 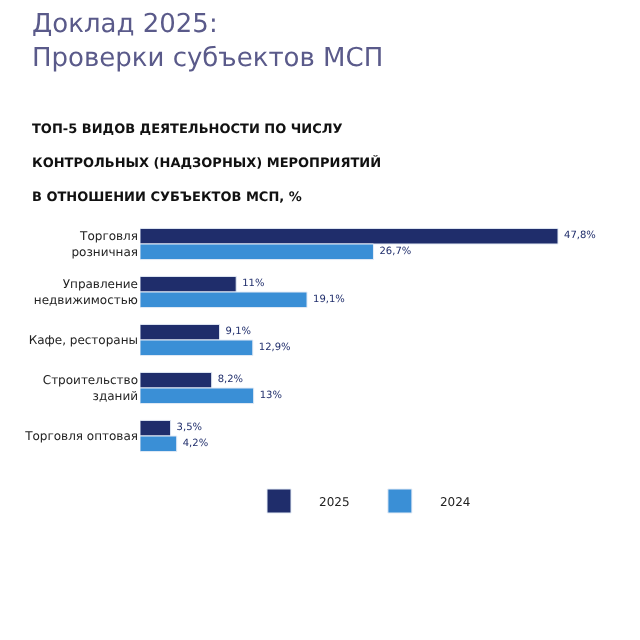 I want to click on chart-title: Доклад 2025: Проверки субъектов МСП, so click(x=208, y=42).